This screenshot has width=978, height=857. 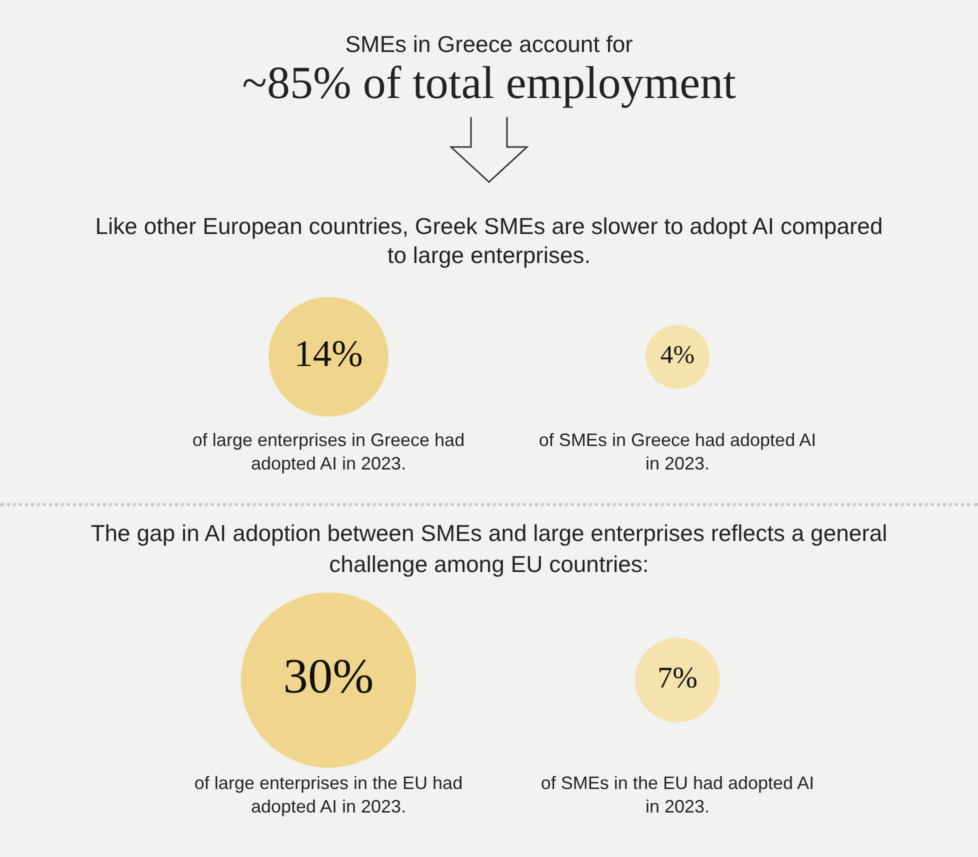 I want to click on category-label: of large enterprises in Greece had adopted AI in 2023., so click(x=328, y=452).